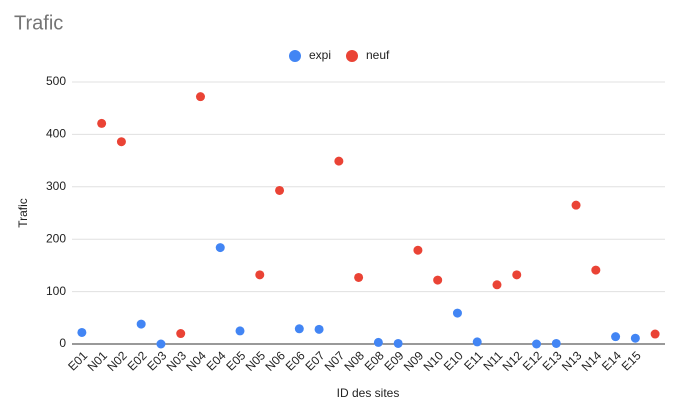 This screenshot has height=416, width=678. I want to click on y-tick-label: 0, so click(62, 343).